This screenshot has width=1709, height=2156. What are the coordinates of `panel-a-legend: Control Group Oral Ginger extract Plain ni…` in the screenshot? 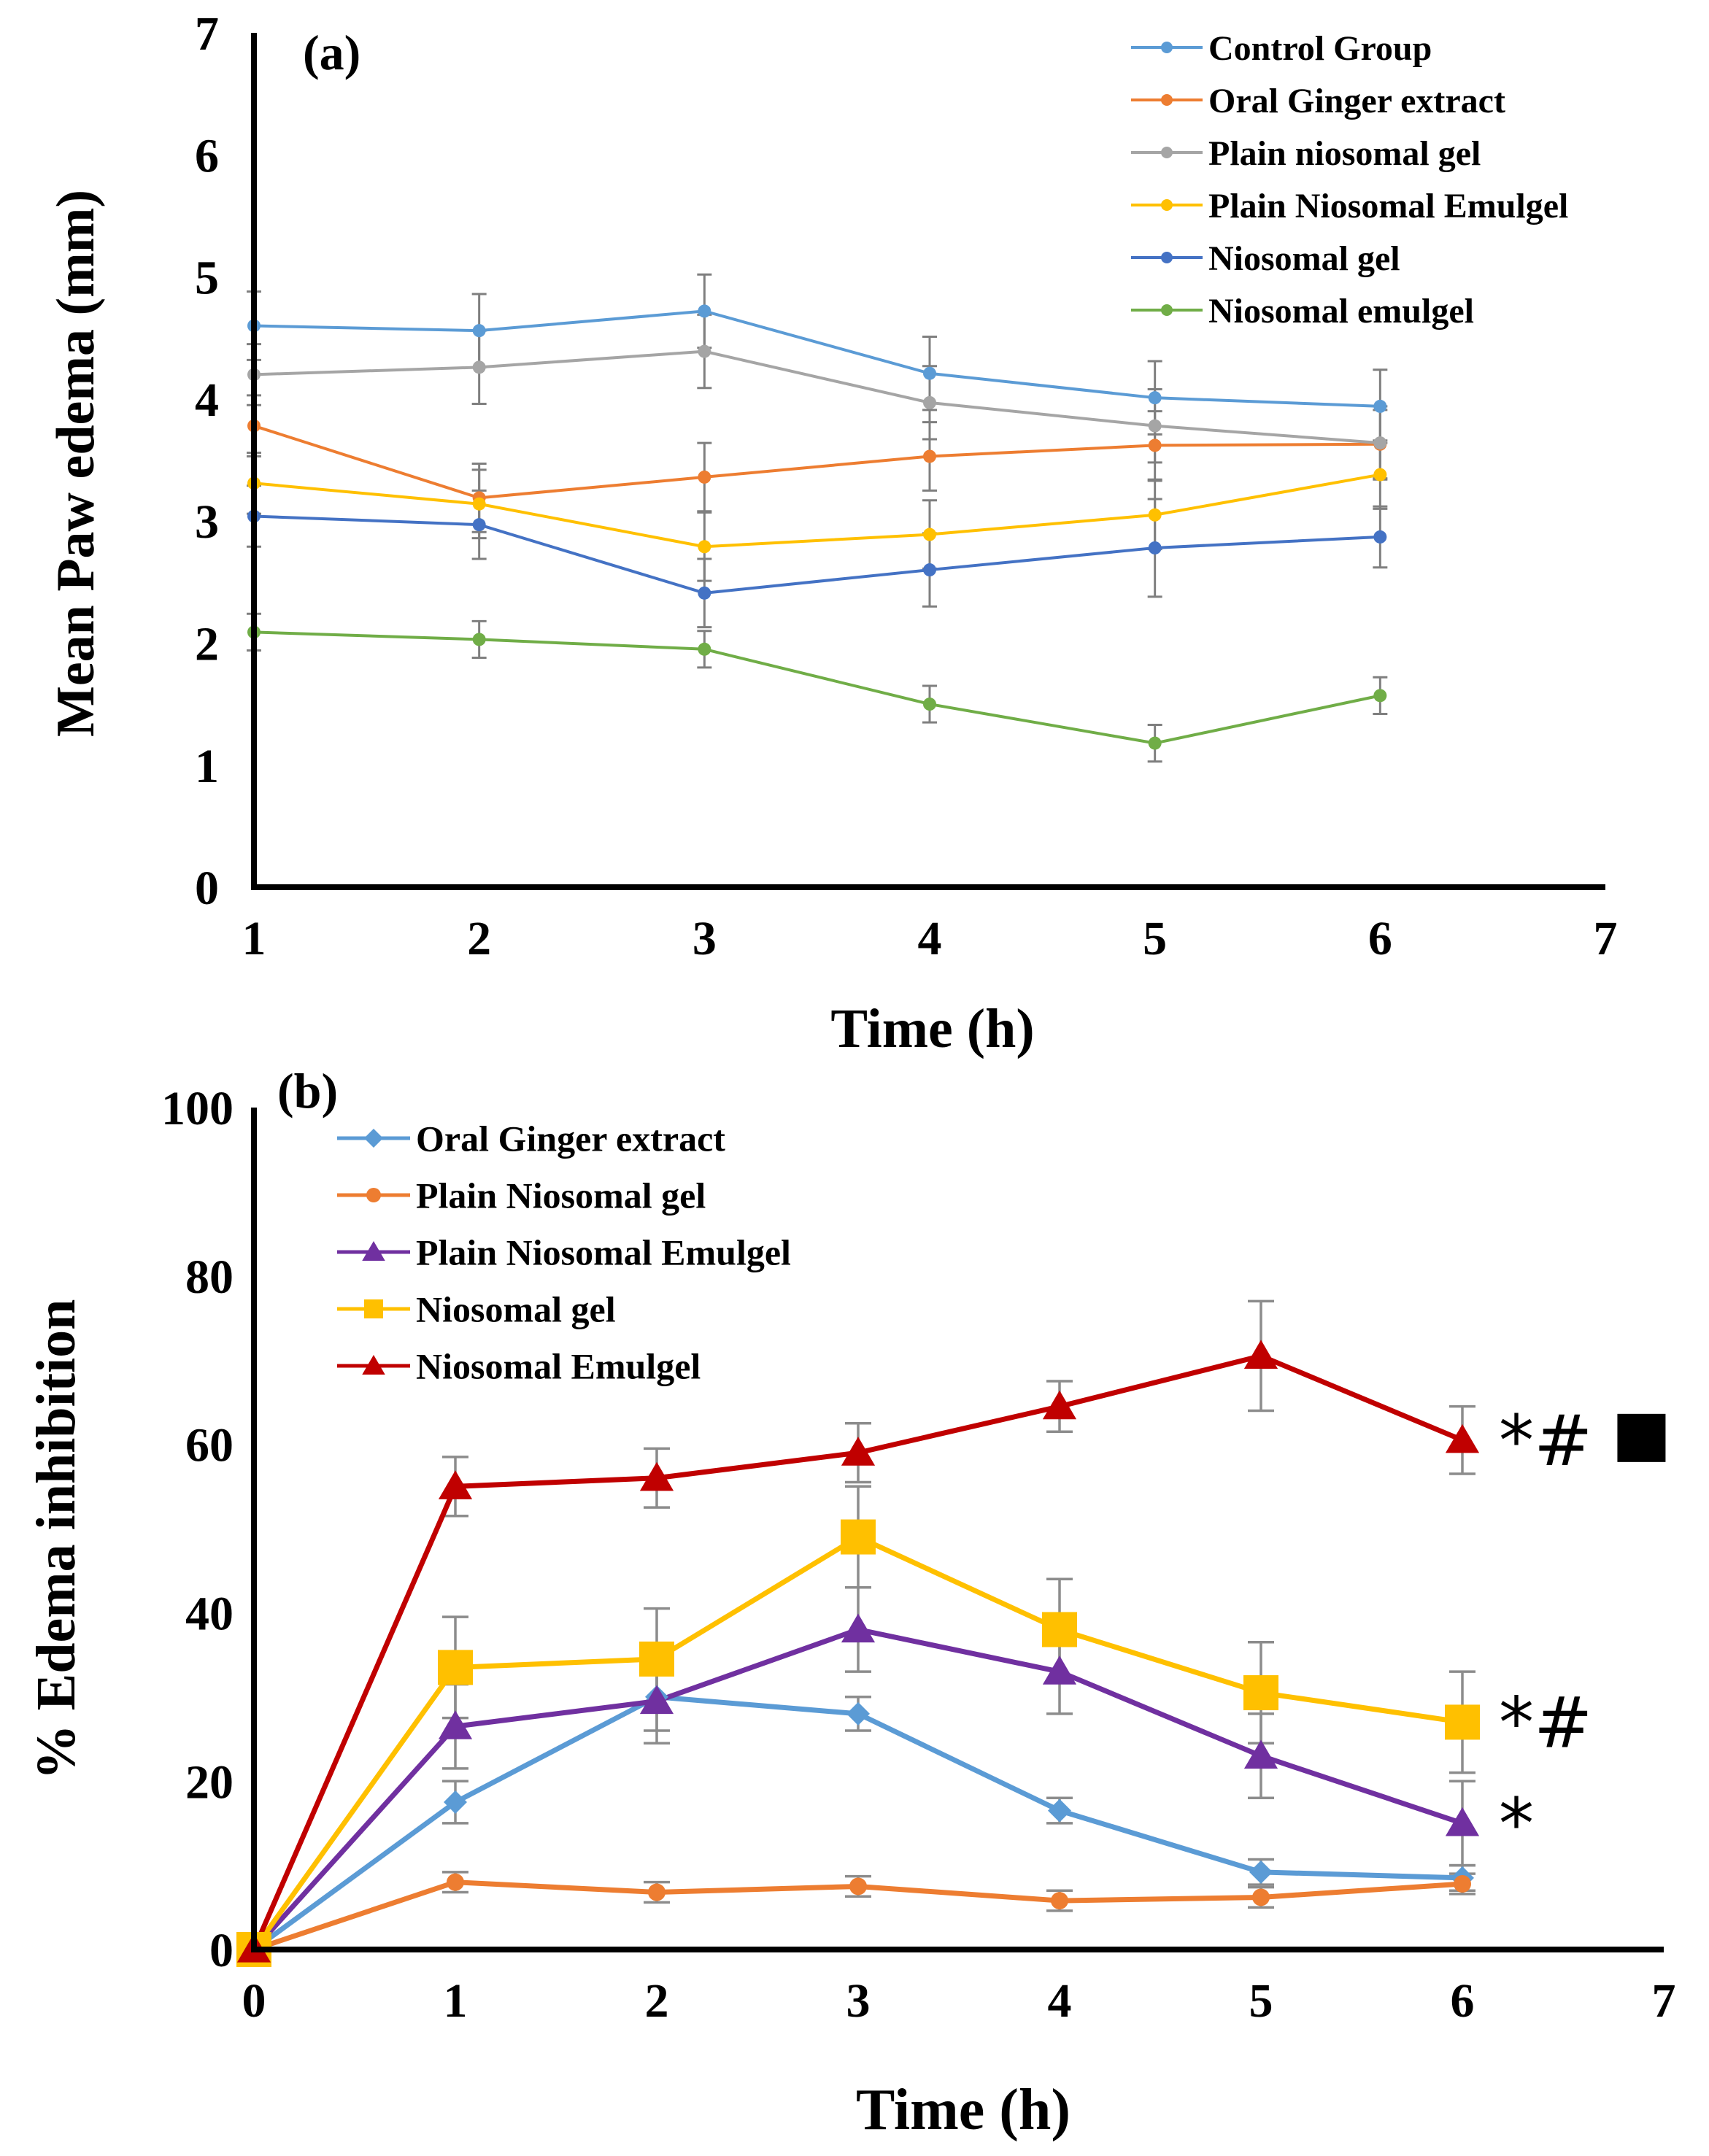 It's located at (1349, 180).